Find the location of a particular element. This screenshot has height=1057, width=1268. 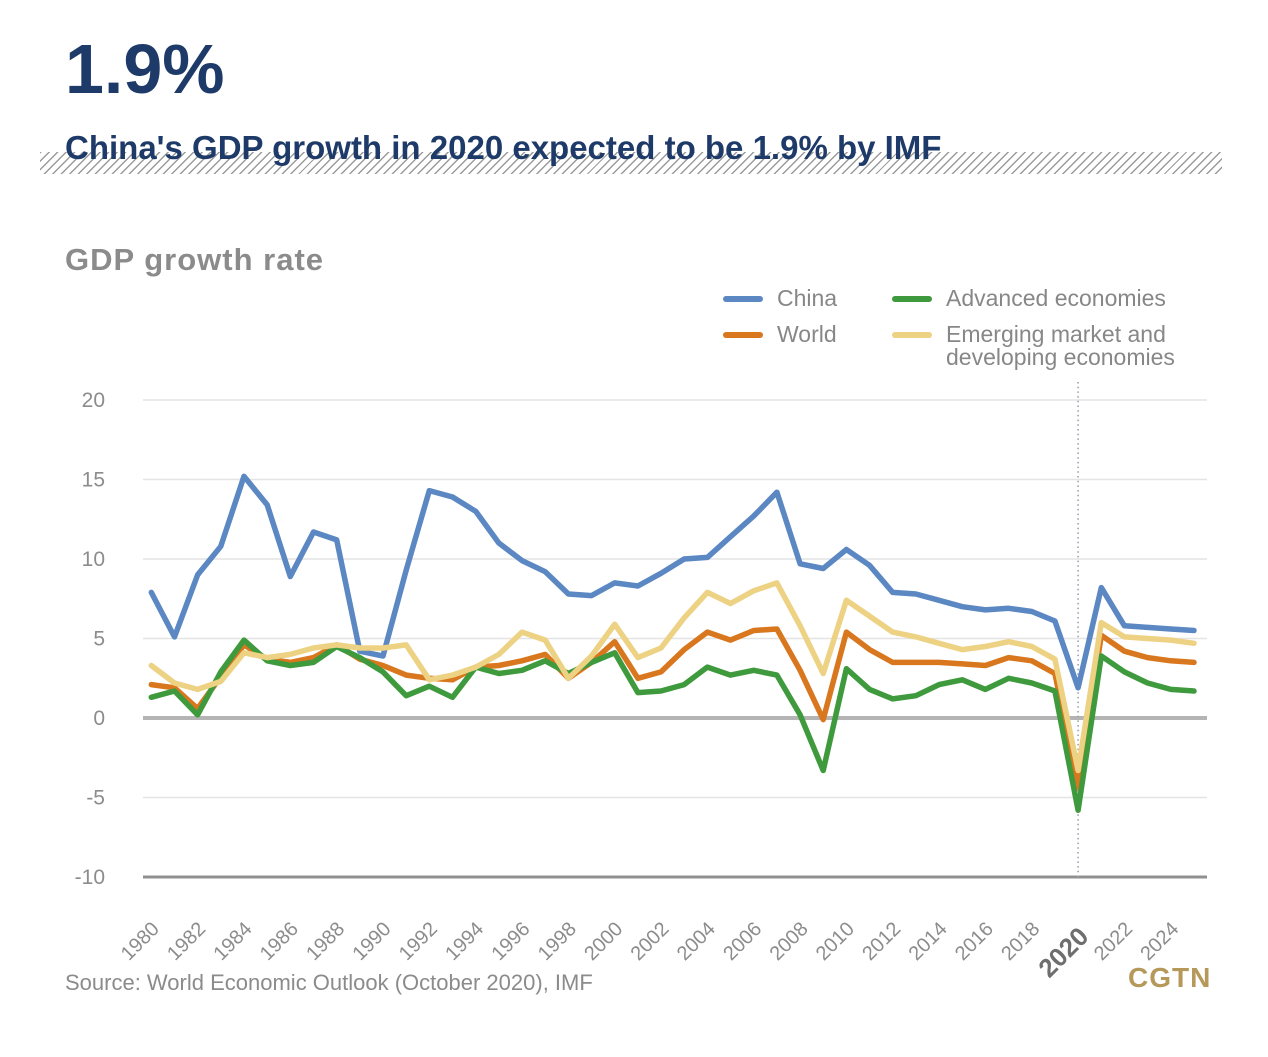

x-tick-label-1988: 1988 is located at coordinates (325, 941).